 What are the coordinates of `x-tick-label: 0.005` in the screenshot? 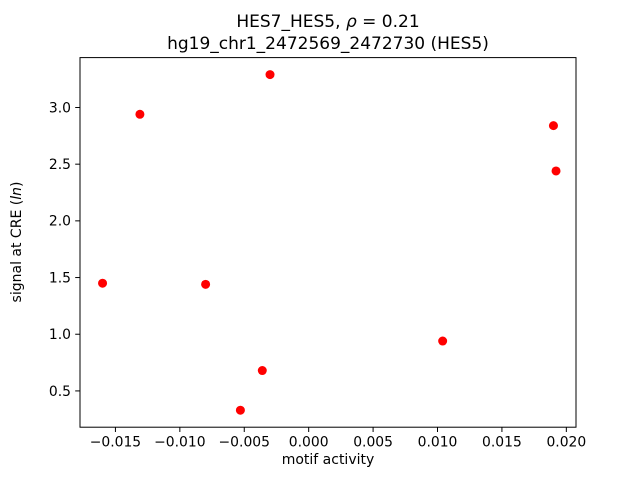 It's located at (373, 442).